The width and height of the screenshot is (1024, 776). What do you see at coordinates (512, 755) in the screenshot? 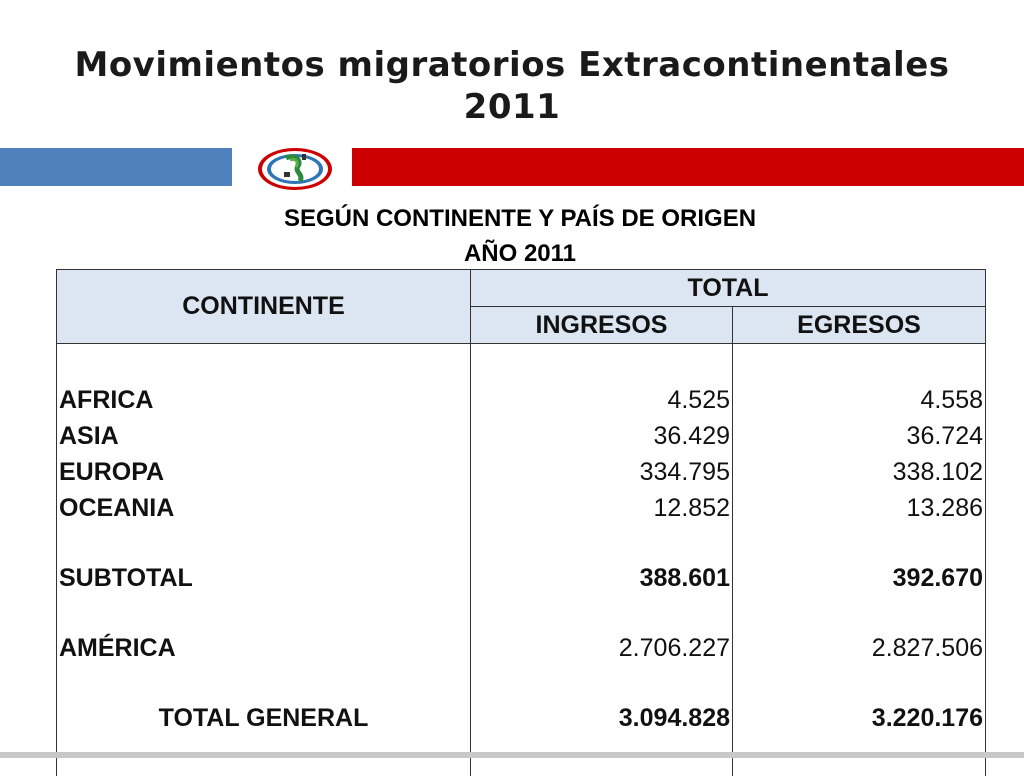
I see `footer-divider` at bounding box center [512, 755].